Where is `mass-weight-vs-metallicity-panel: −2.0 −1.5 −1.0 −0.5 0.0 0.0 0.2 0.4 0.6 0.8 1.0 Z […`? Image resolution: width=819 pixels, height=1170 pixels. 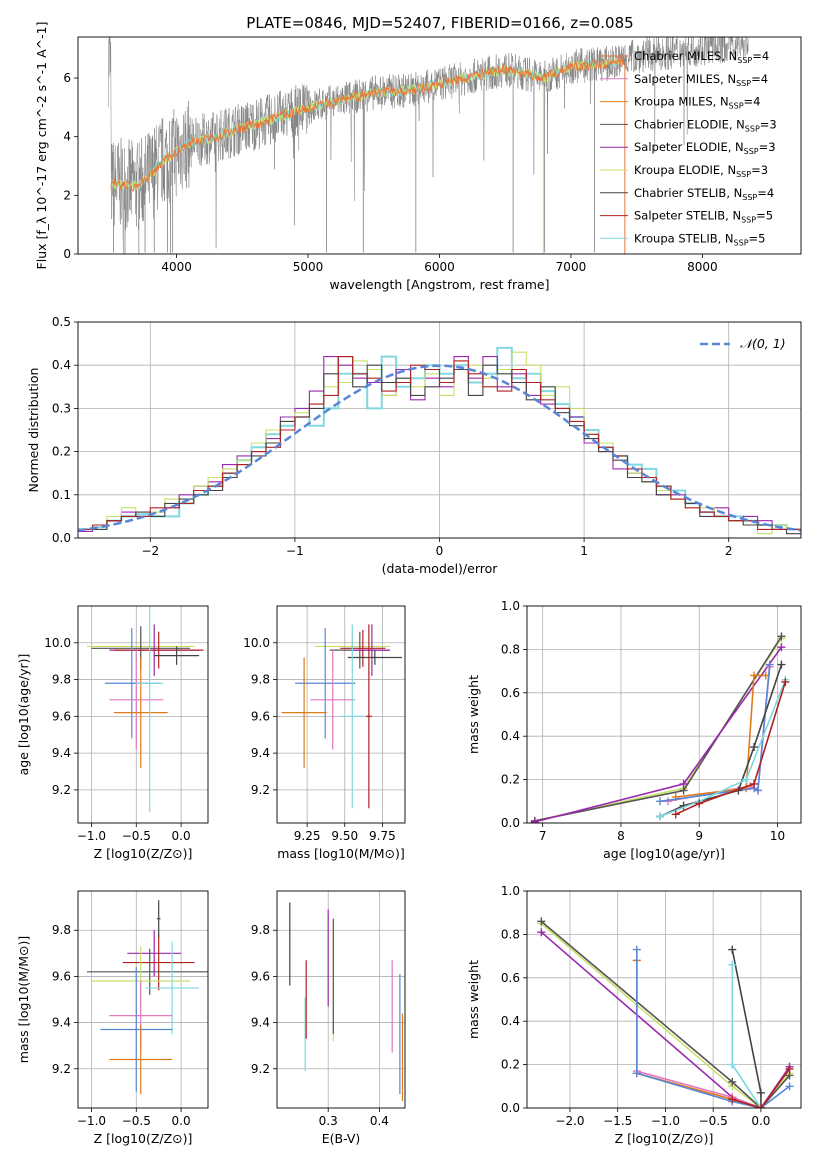 mass-weight-vs-metallicity-panel: −2.0 −1.5 −1.0 −0.5 0.0 0.0 0.2 0.4 0.6 0.8 1.0 Z [… is located at coordinates (634, 1015).